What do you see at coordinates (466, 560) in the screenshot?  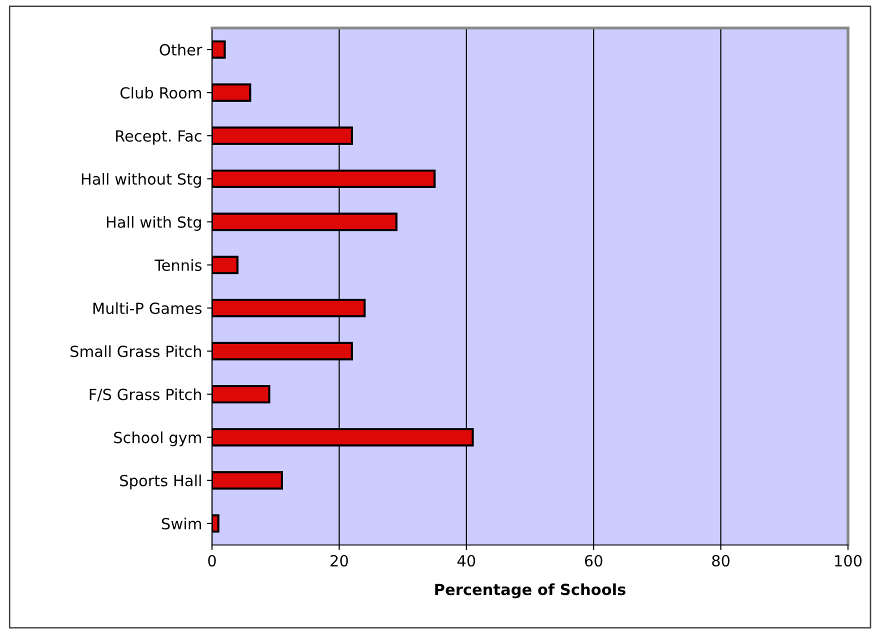 I see `x-tick-label: 40` at bounding box center [466, 560].